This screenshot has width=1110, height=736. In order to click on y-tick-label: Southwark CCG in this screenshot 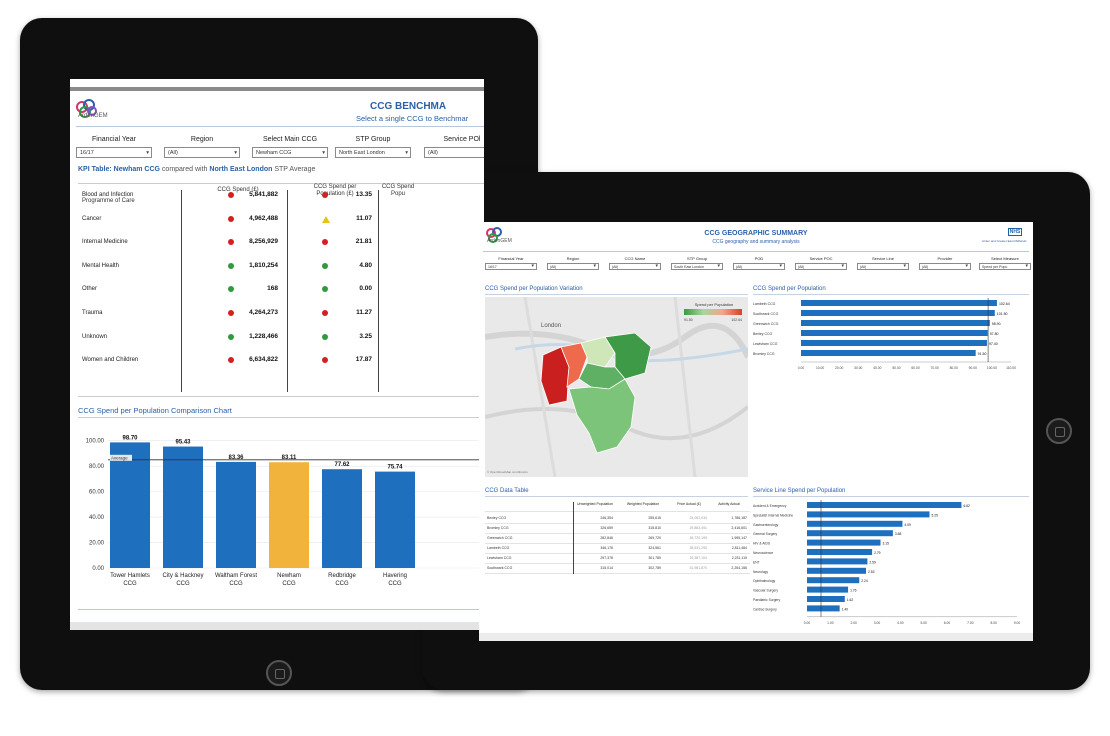, I will do `click(766, 314)`.